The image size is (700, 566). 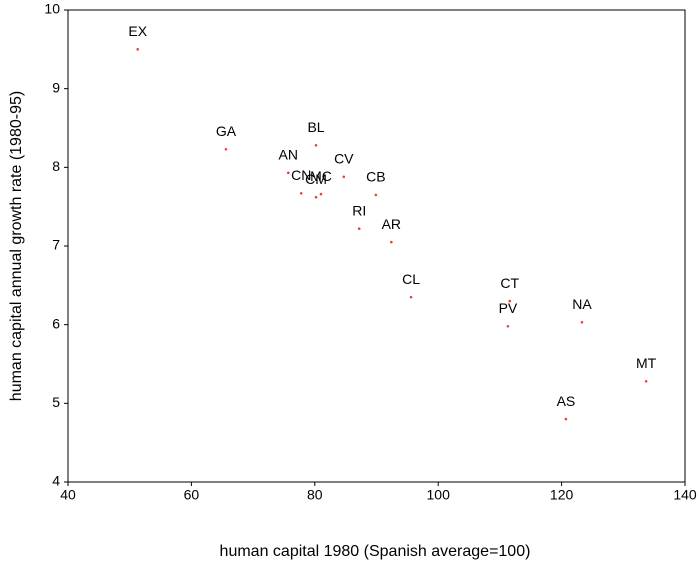 What do you see at coordinates (685, 495) in the screenshot?
I see `x-tick-label: 140` at bounding box center [685, 495].